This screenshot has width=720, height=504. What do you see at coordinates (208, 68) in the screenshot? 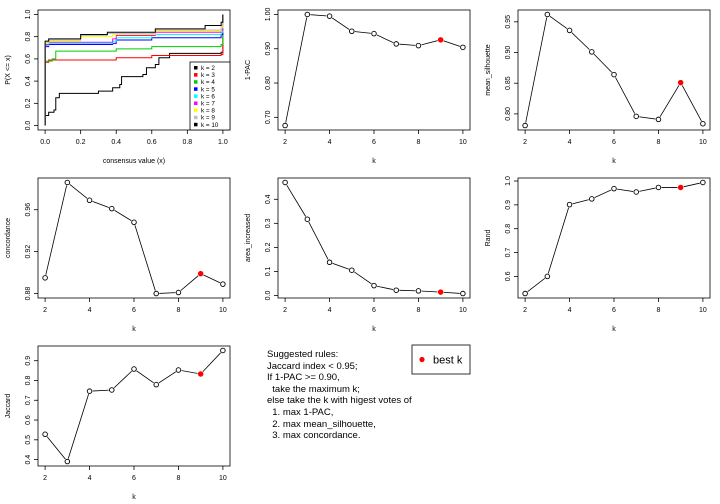
I see `legend-label: k = 2` at bounding box center [208, 68].